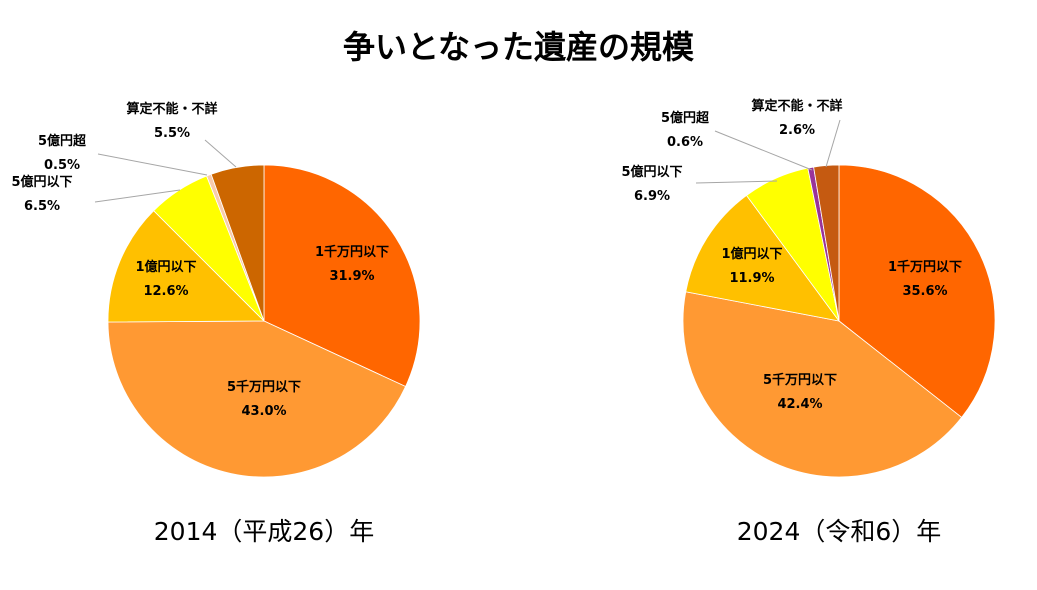 This screenshot has width=1037, height=590. Describe the element at coordinates (797, 130) in the screenshot. I see `slice-value-label: 2.6%` at that location.